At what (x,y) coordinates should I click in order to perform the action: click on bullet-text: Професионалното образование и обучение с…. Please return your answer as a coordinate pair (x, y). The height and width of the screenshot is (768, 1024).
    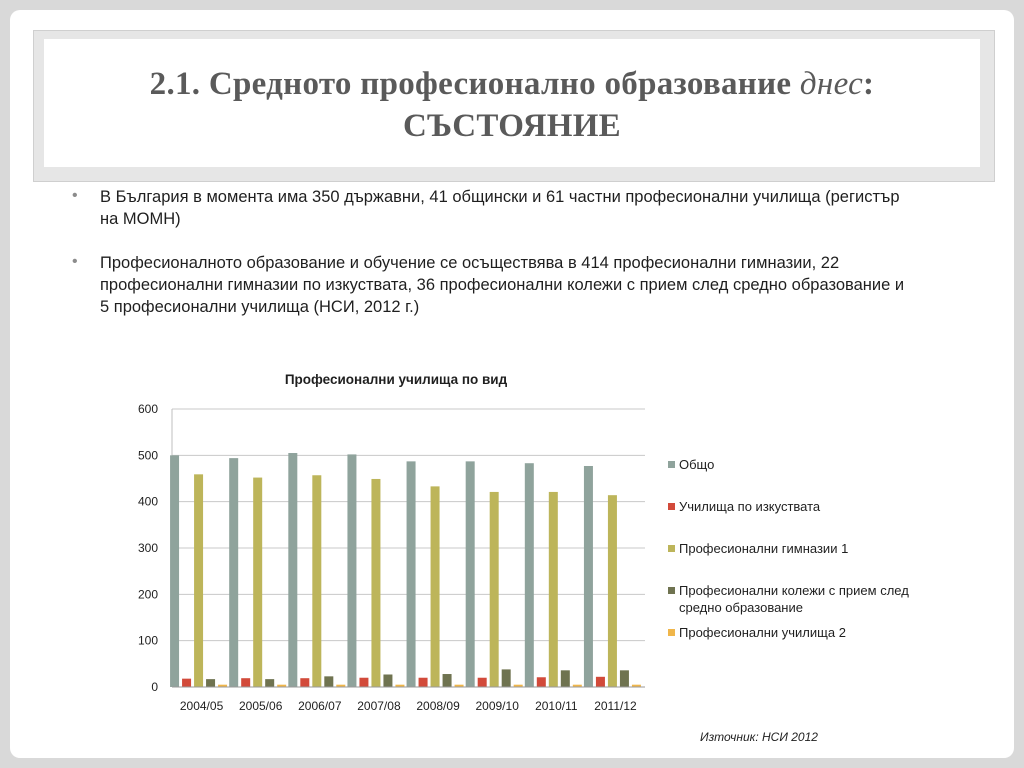
    Looking at the image, I should click on (502, 285).